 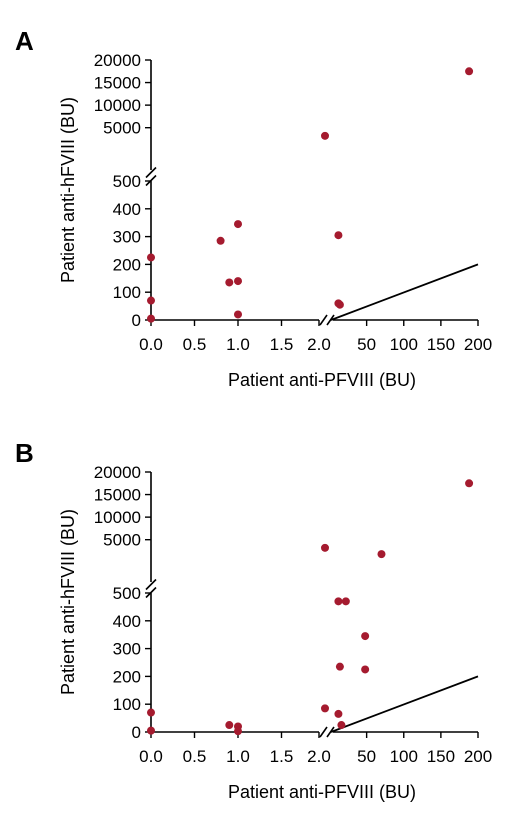 What do you see at coordinates (24, 453) in the screenshot?
I see `panel-label: B` at bounding box center [24, 453].